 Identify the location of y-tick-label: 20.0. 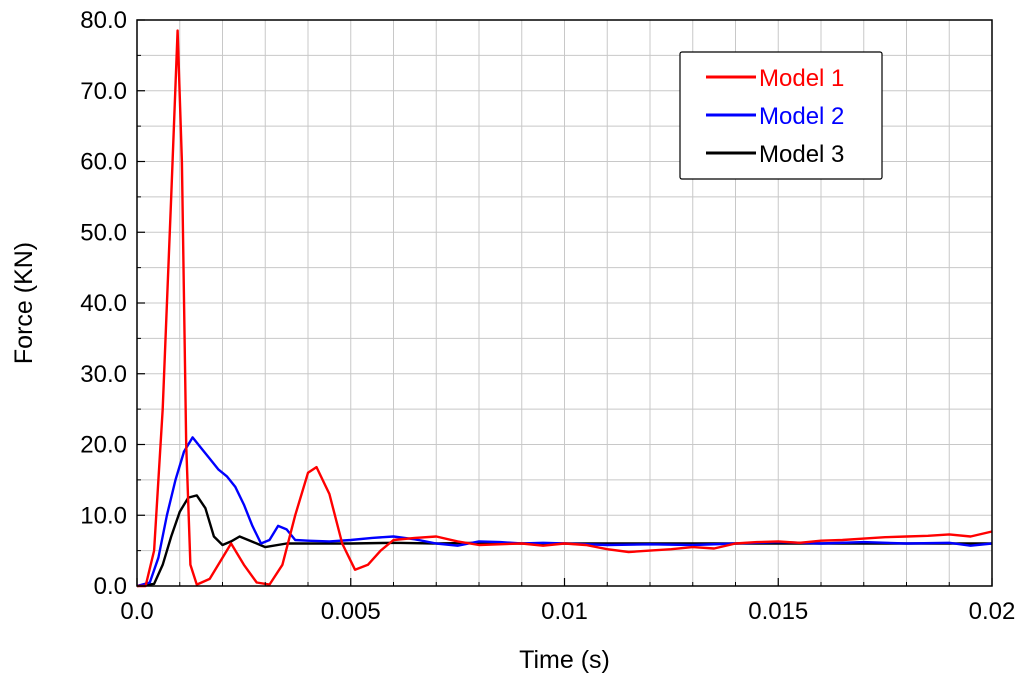
(103, 445).